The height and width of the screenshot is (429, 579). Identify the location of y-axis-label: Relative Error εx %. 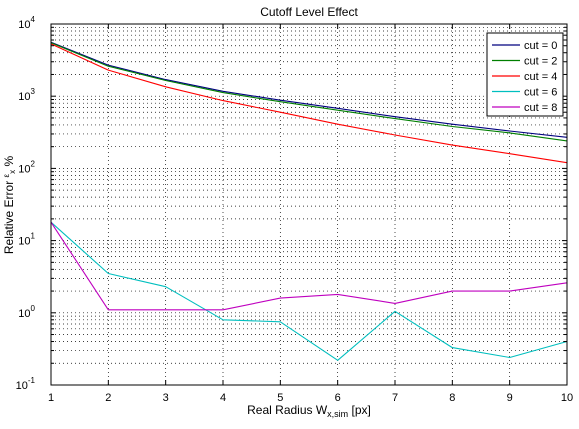
(9, 205).